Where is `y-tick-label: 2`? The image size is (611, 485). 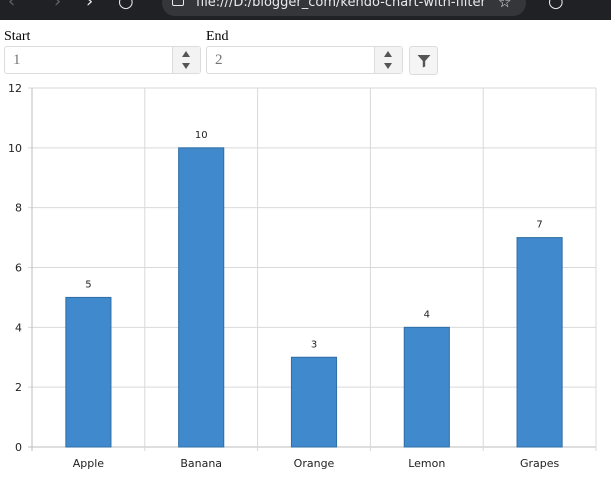
y-tick-label: 2 is located at coordinates (18, 387).